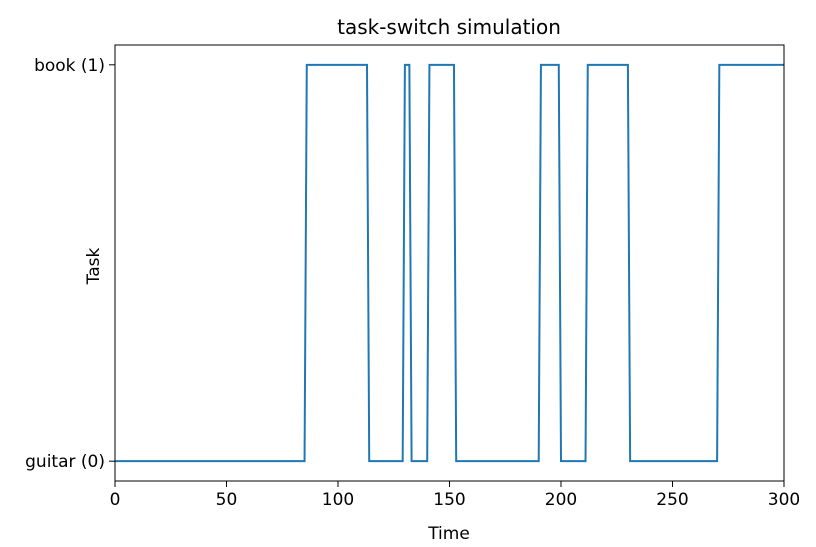 This screenshot has width=816, height=547. What do you see at coordinates (449, 27) in the screenshot?
I see `chart-title: task-switch simulation` at bounding box center [449, 27].